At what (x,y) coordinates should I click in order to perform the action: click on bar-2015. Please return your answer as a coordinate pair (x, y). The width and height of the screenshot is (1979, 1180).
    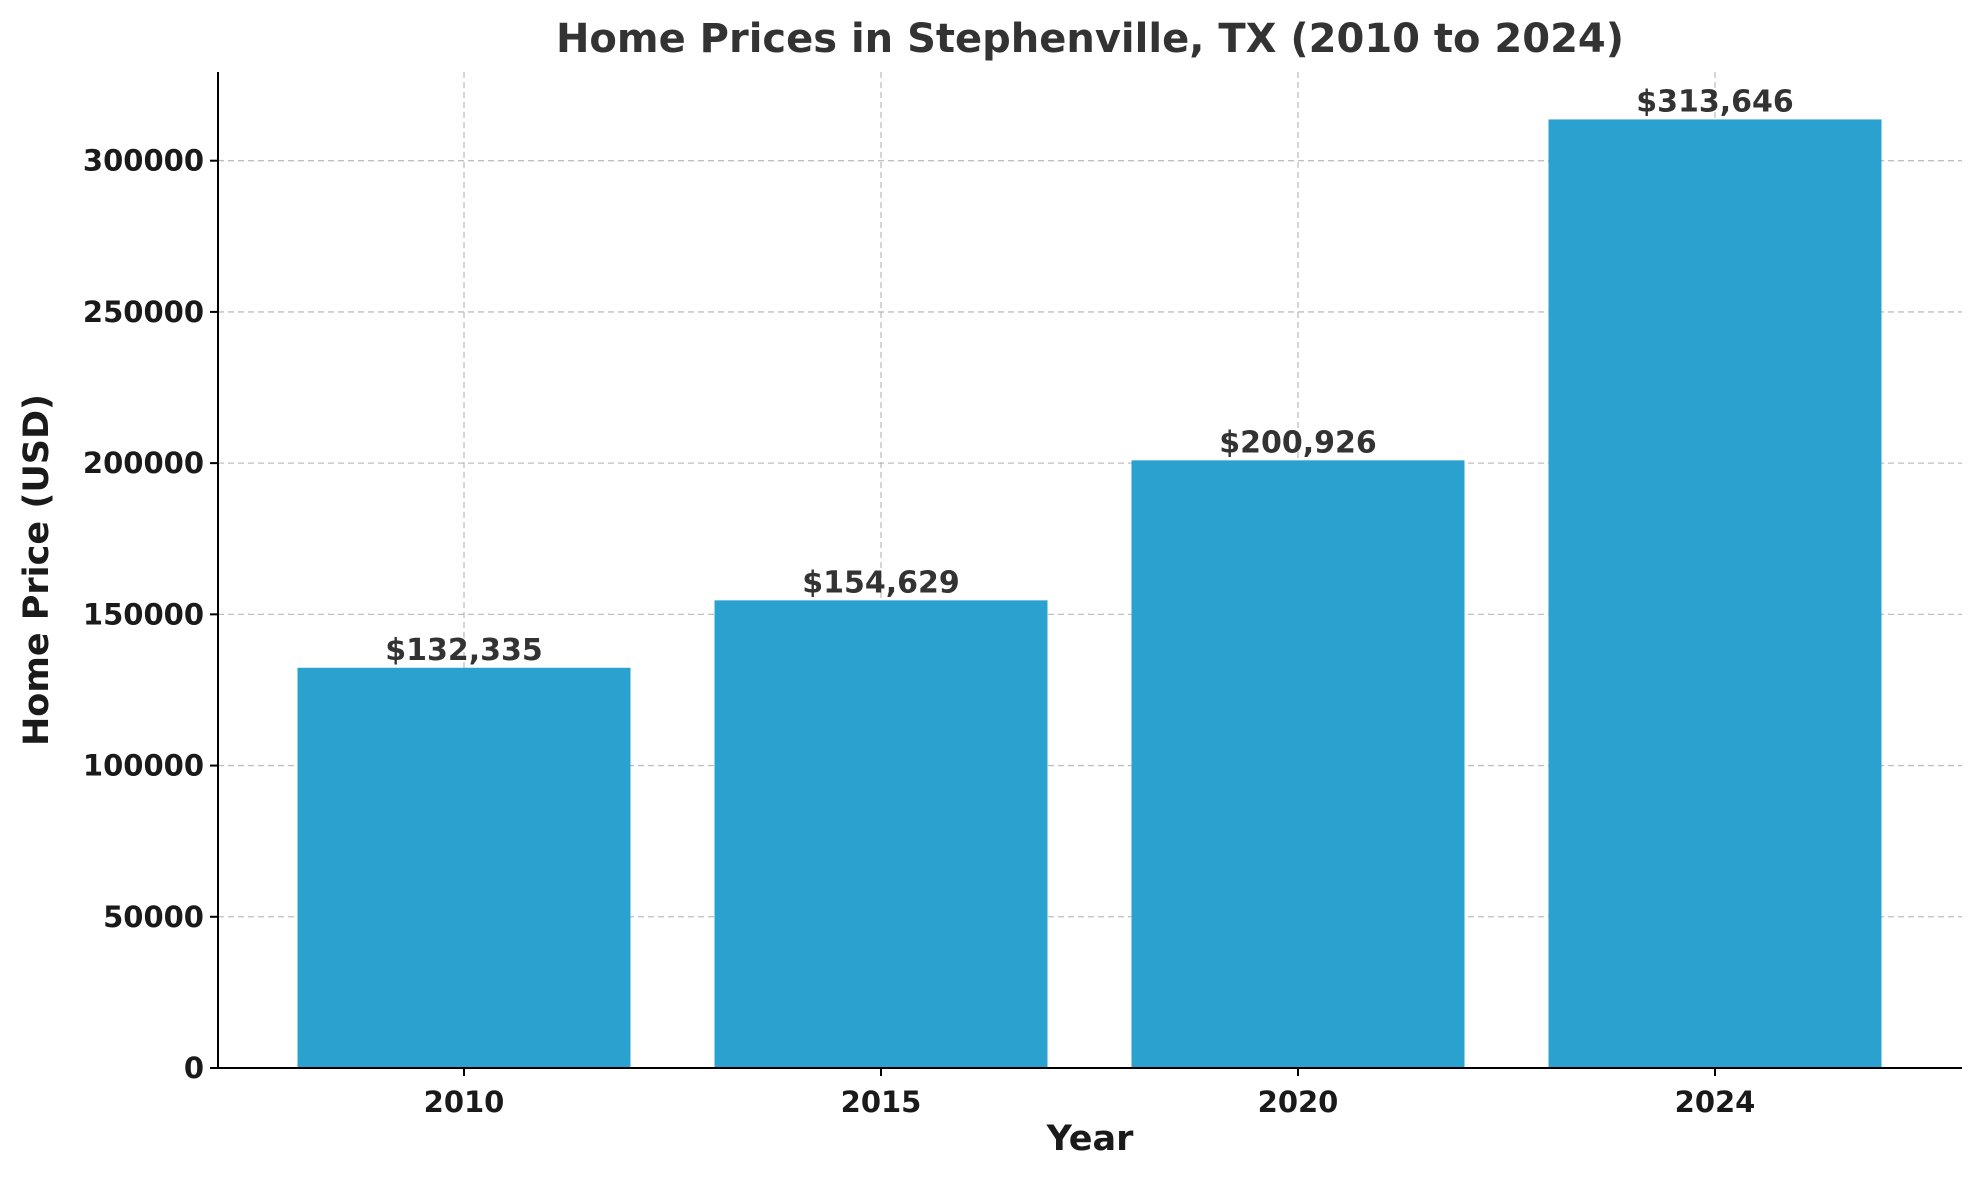
    Looking at the image, I should click on (881, 834).